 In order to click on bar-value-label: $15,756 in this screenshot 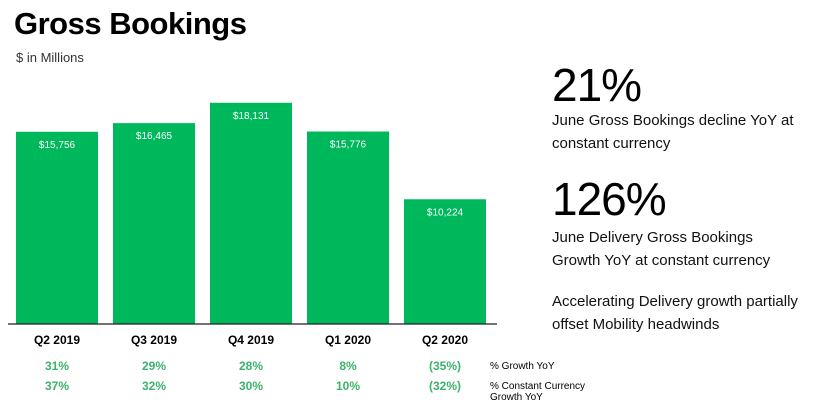, I will do `click(57, 145)`.